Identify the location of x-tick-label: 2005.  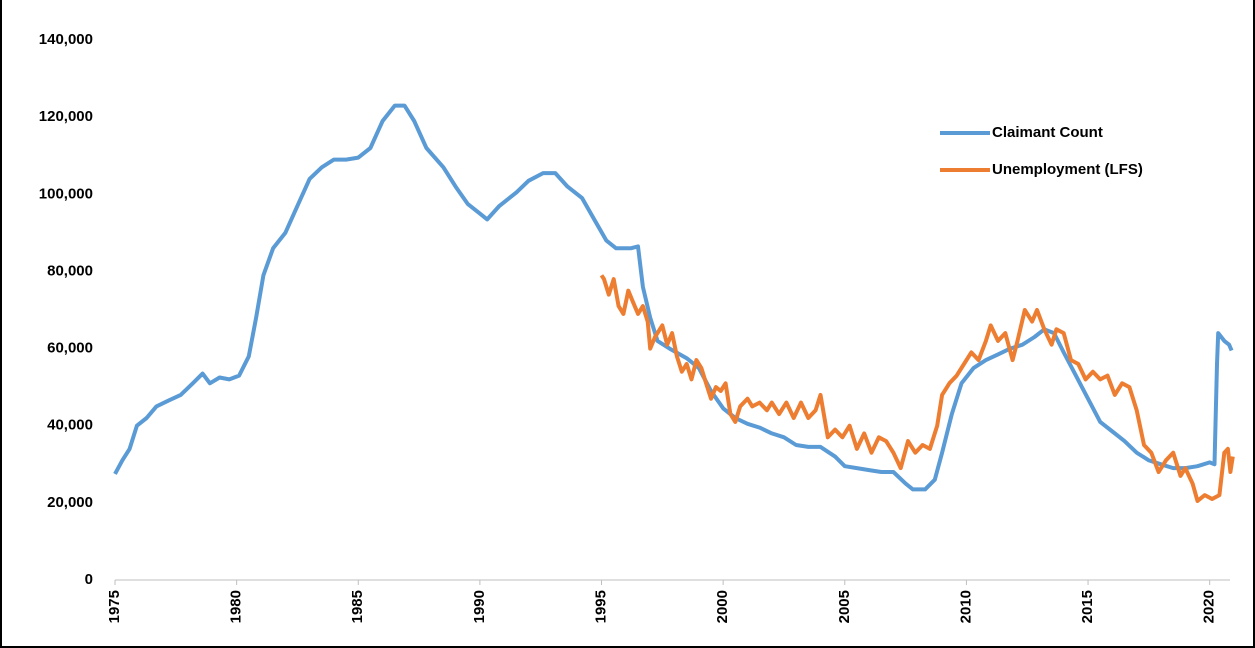
(844, 606).